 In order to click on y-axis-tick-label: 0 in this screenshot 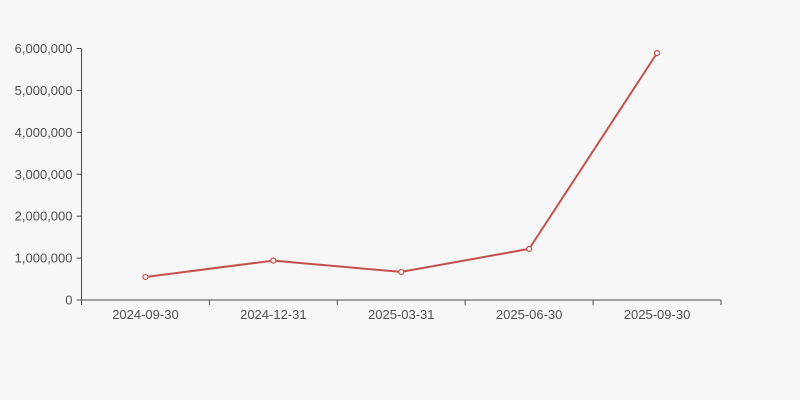, I will do `click(68, 300)`.